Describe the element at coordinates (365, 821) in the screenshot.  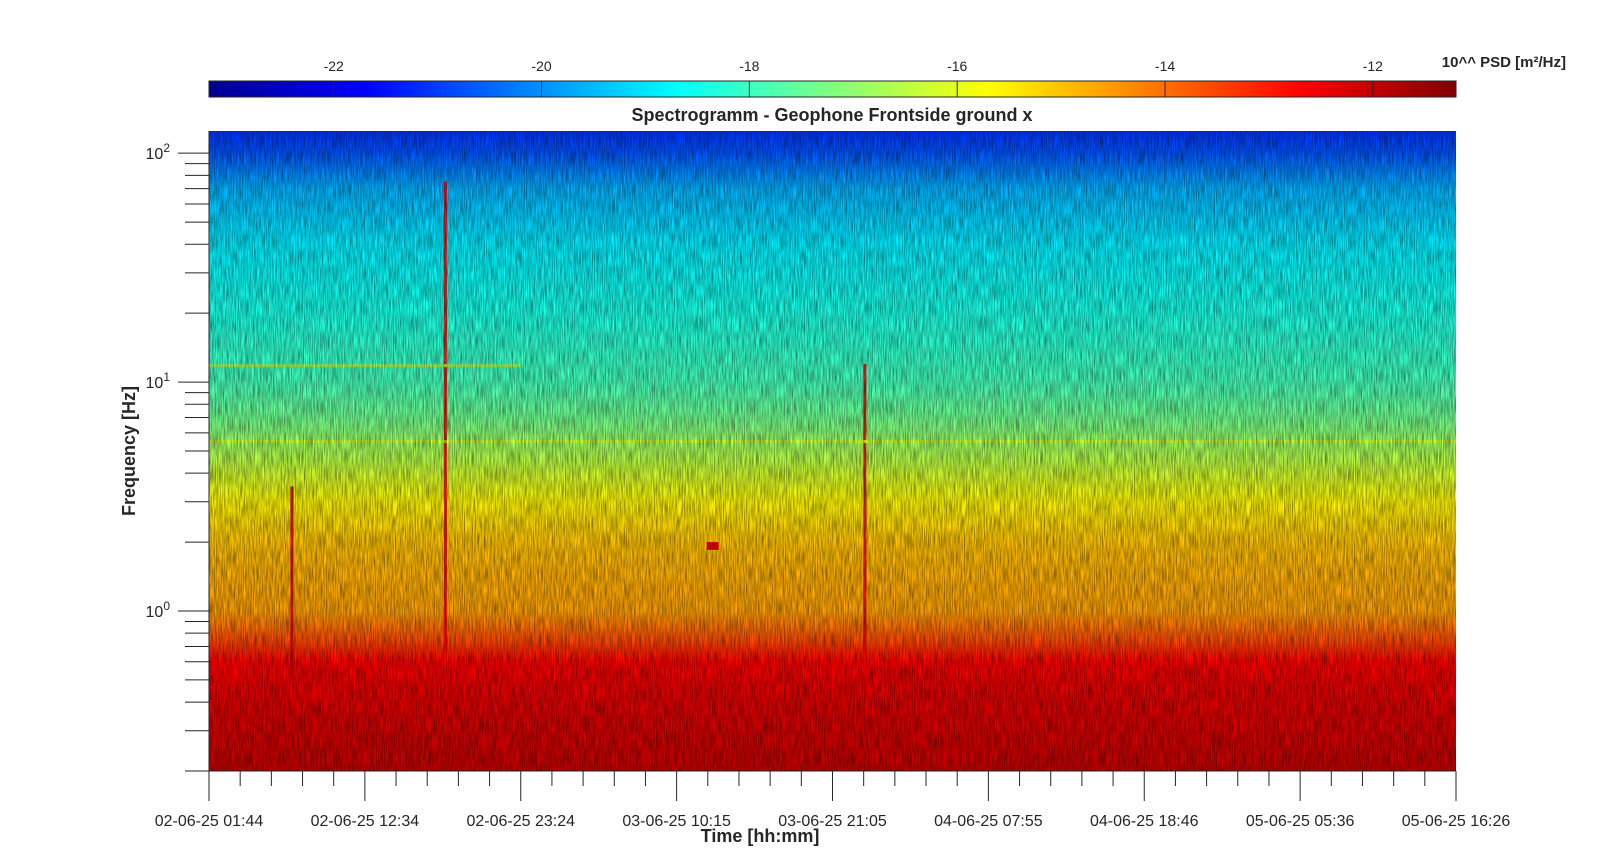
I see `x-tick-label: 02-06-25 12:34` at that location.